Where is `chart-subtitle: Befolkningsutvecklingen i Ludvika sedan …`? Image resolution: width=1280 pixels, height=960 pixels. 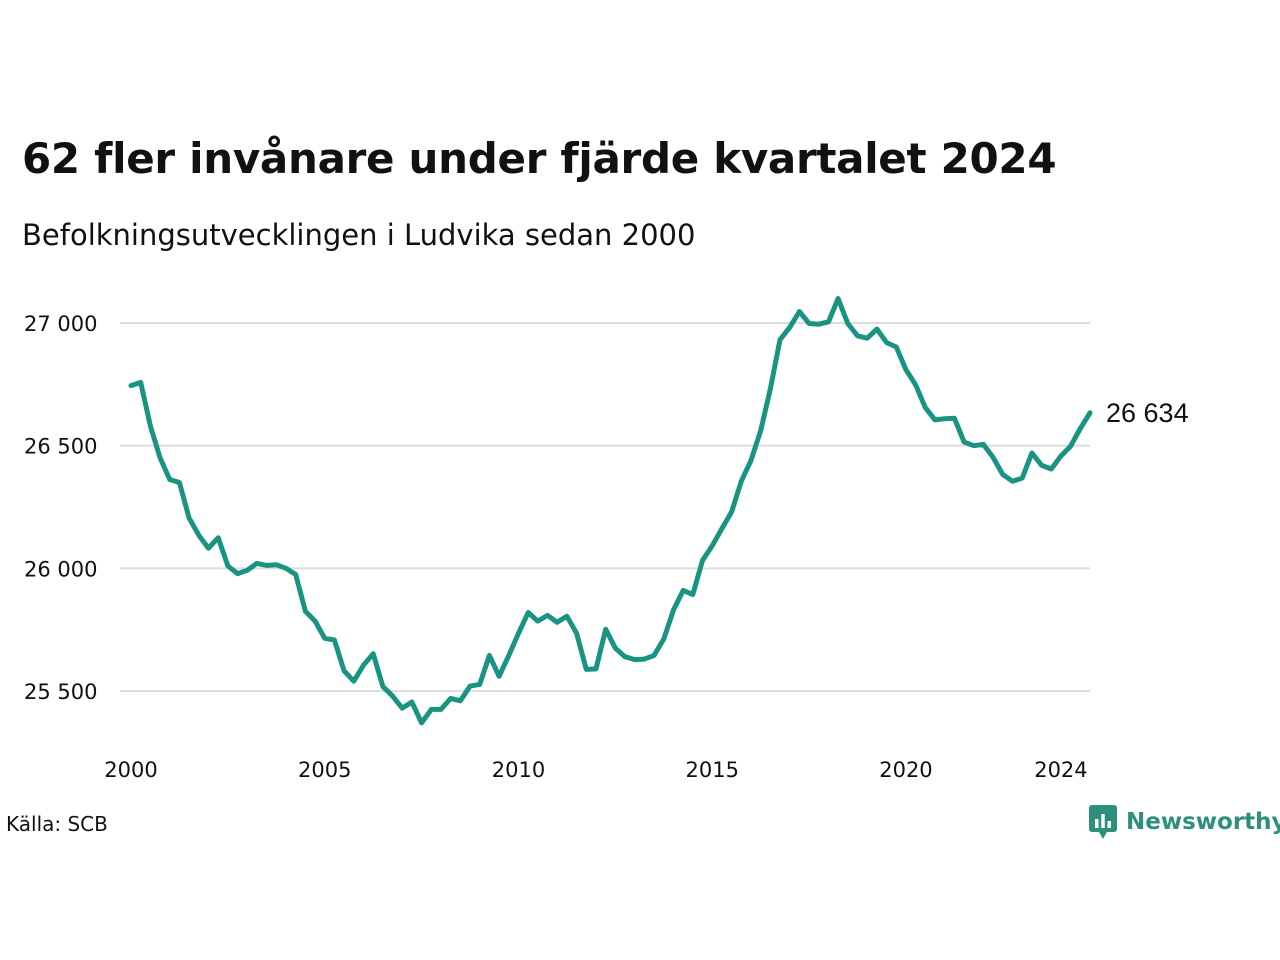 chart-subtitle: Befolkningsutvecklingen i Ludvika sedan … is located at coordinates (359, 235).